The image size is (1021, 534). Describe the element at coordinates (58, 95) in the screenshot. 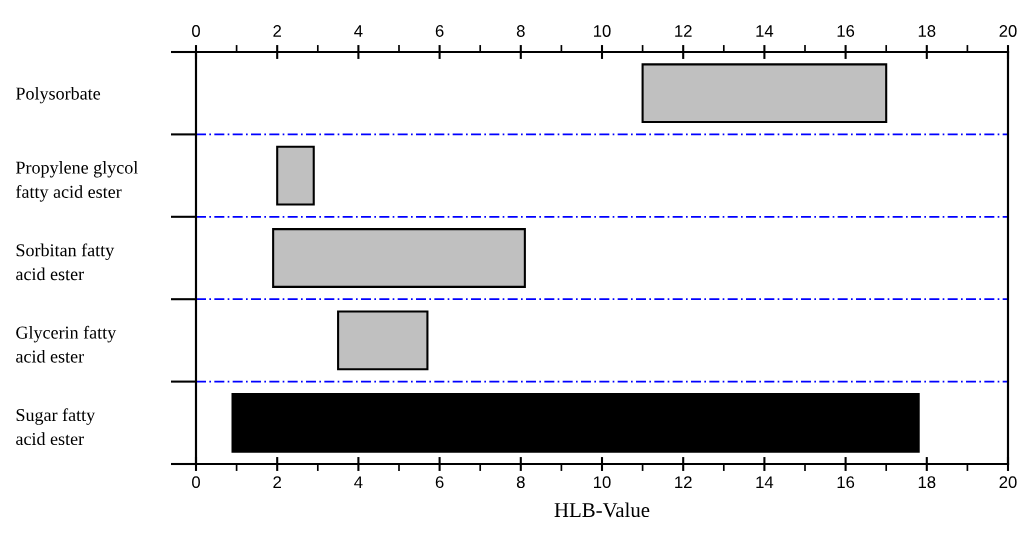

I see `y-tick-label: Polysorbate` at that location.